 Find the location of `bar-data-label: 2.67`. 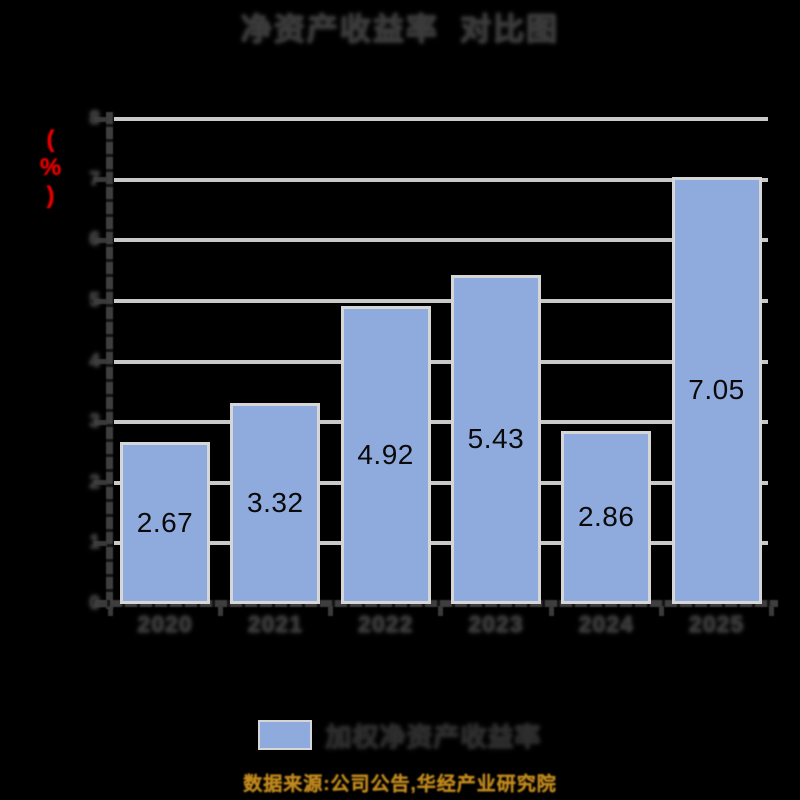

bar-data-label: 2.67 is located at coordinates (165, 523).